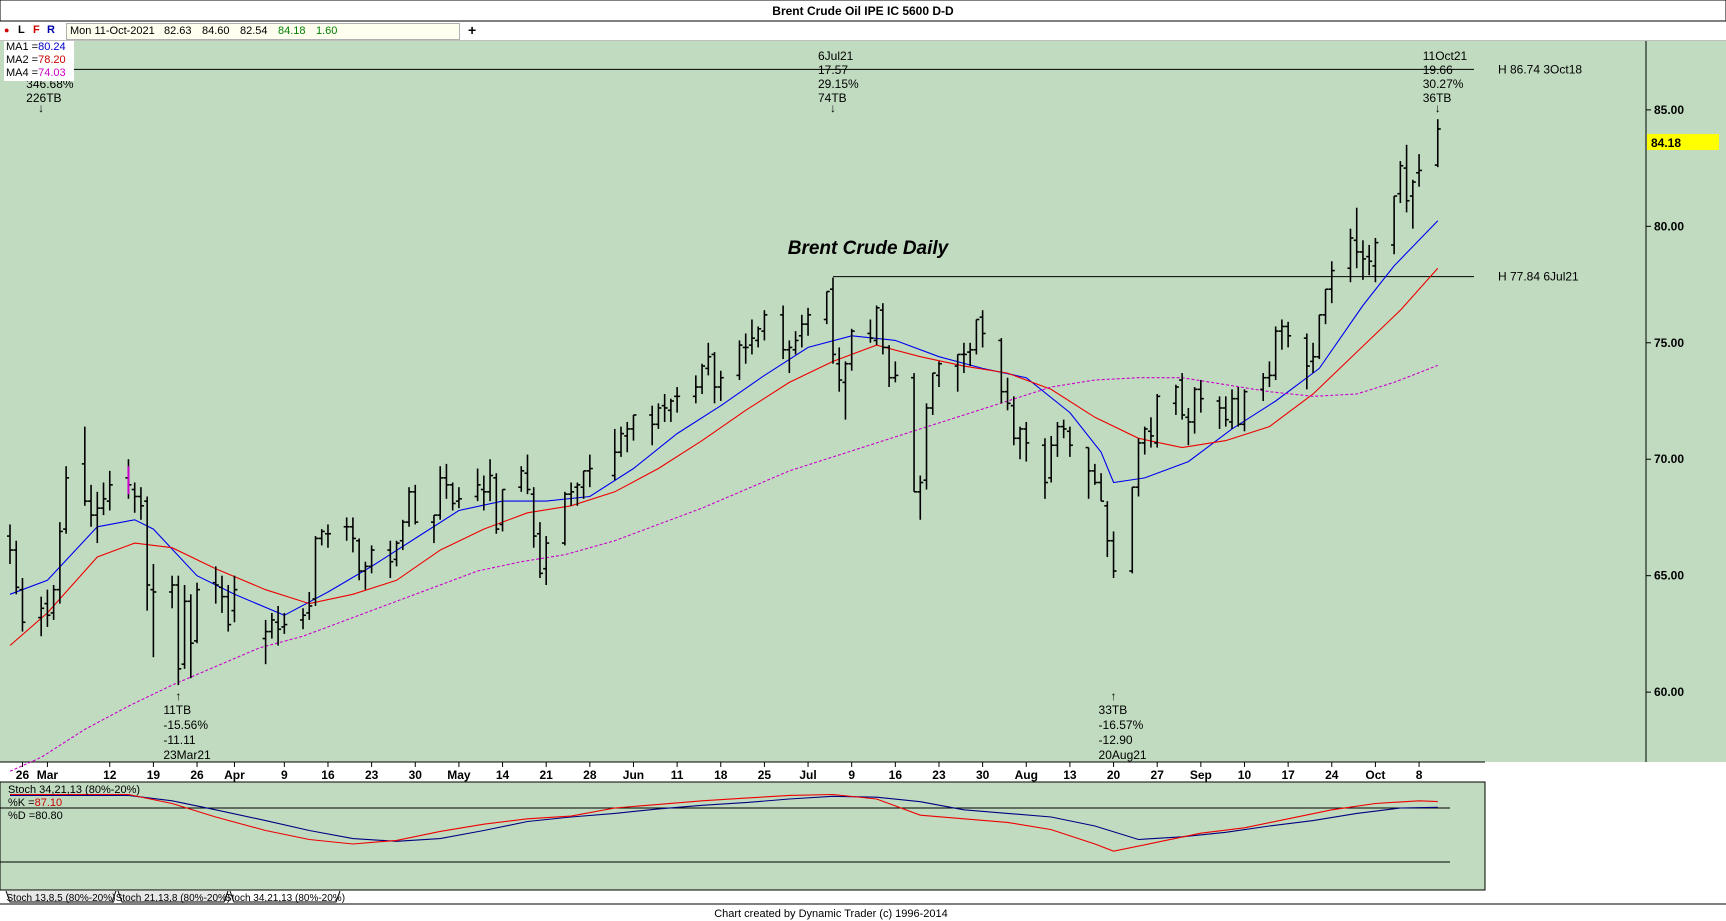 The width and height of the screenshot is (1726, 921). I want to click on indicator-tab: Stoch 34,21,13 (80%-20%), so click(285, 897).